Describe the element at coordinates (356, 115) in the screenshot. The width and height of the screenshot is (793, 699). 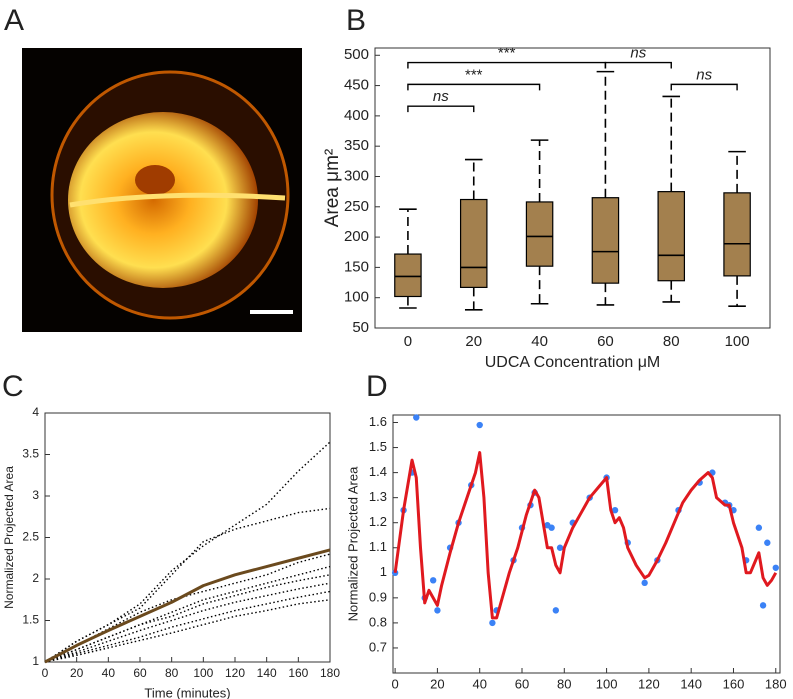
I see `y-tick-label: 400` at that location.